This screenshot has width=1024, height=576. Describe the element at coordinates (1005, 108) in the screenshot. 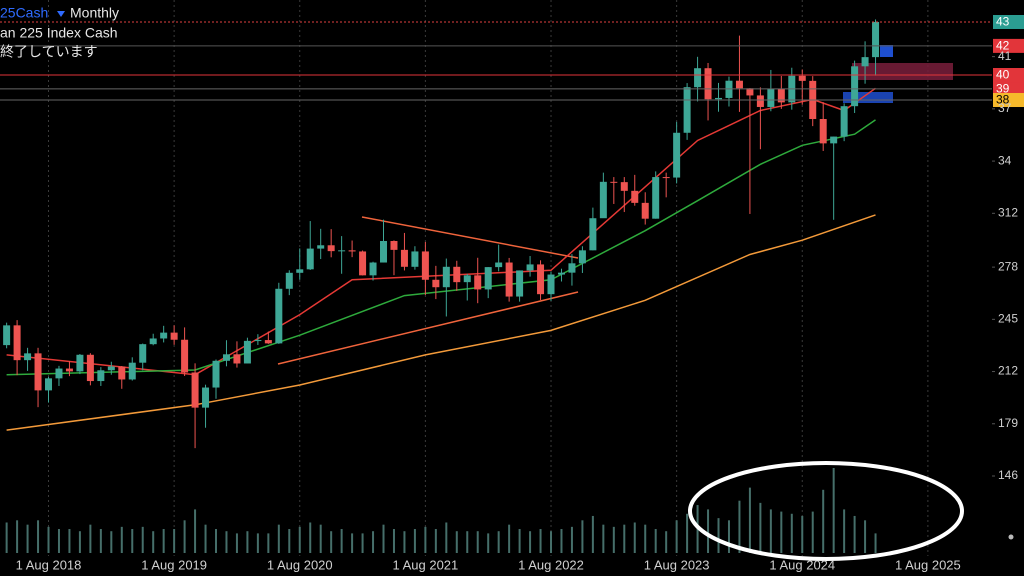

I see `y-tick-label: 37` at that location.